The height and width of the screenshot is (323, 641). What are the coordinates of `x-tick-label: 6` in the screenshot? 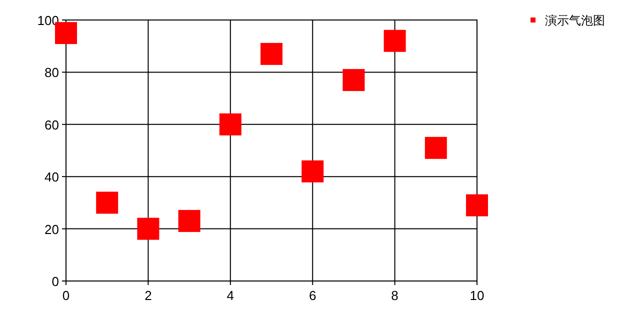 It's located at (312, 295).